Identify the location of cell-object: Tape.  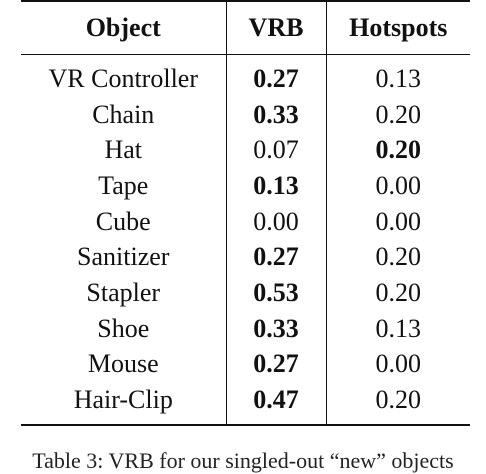
(123, 185).